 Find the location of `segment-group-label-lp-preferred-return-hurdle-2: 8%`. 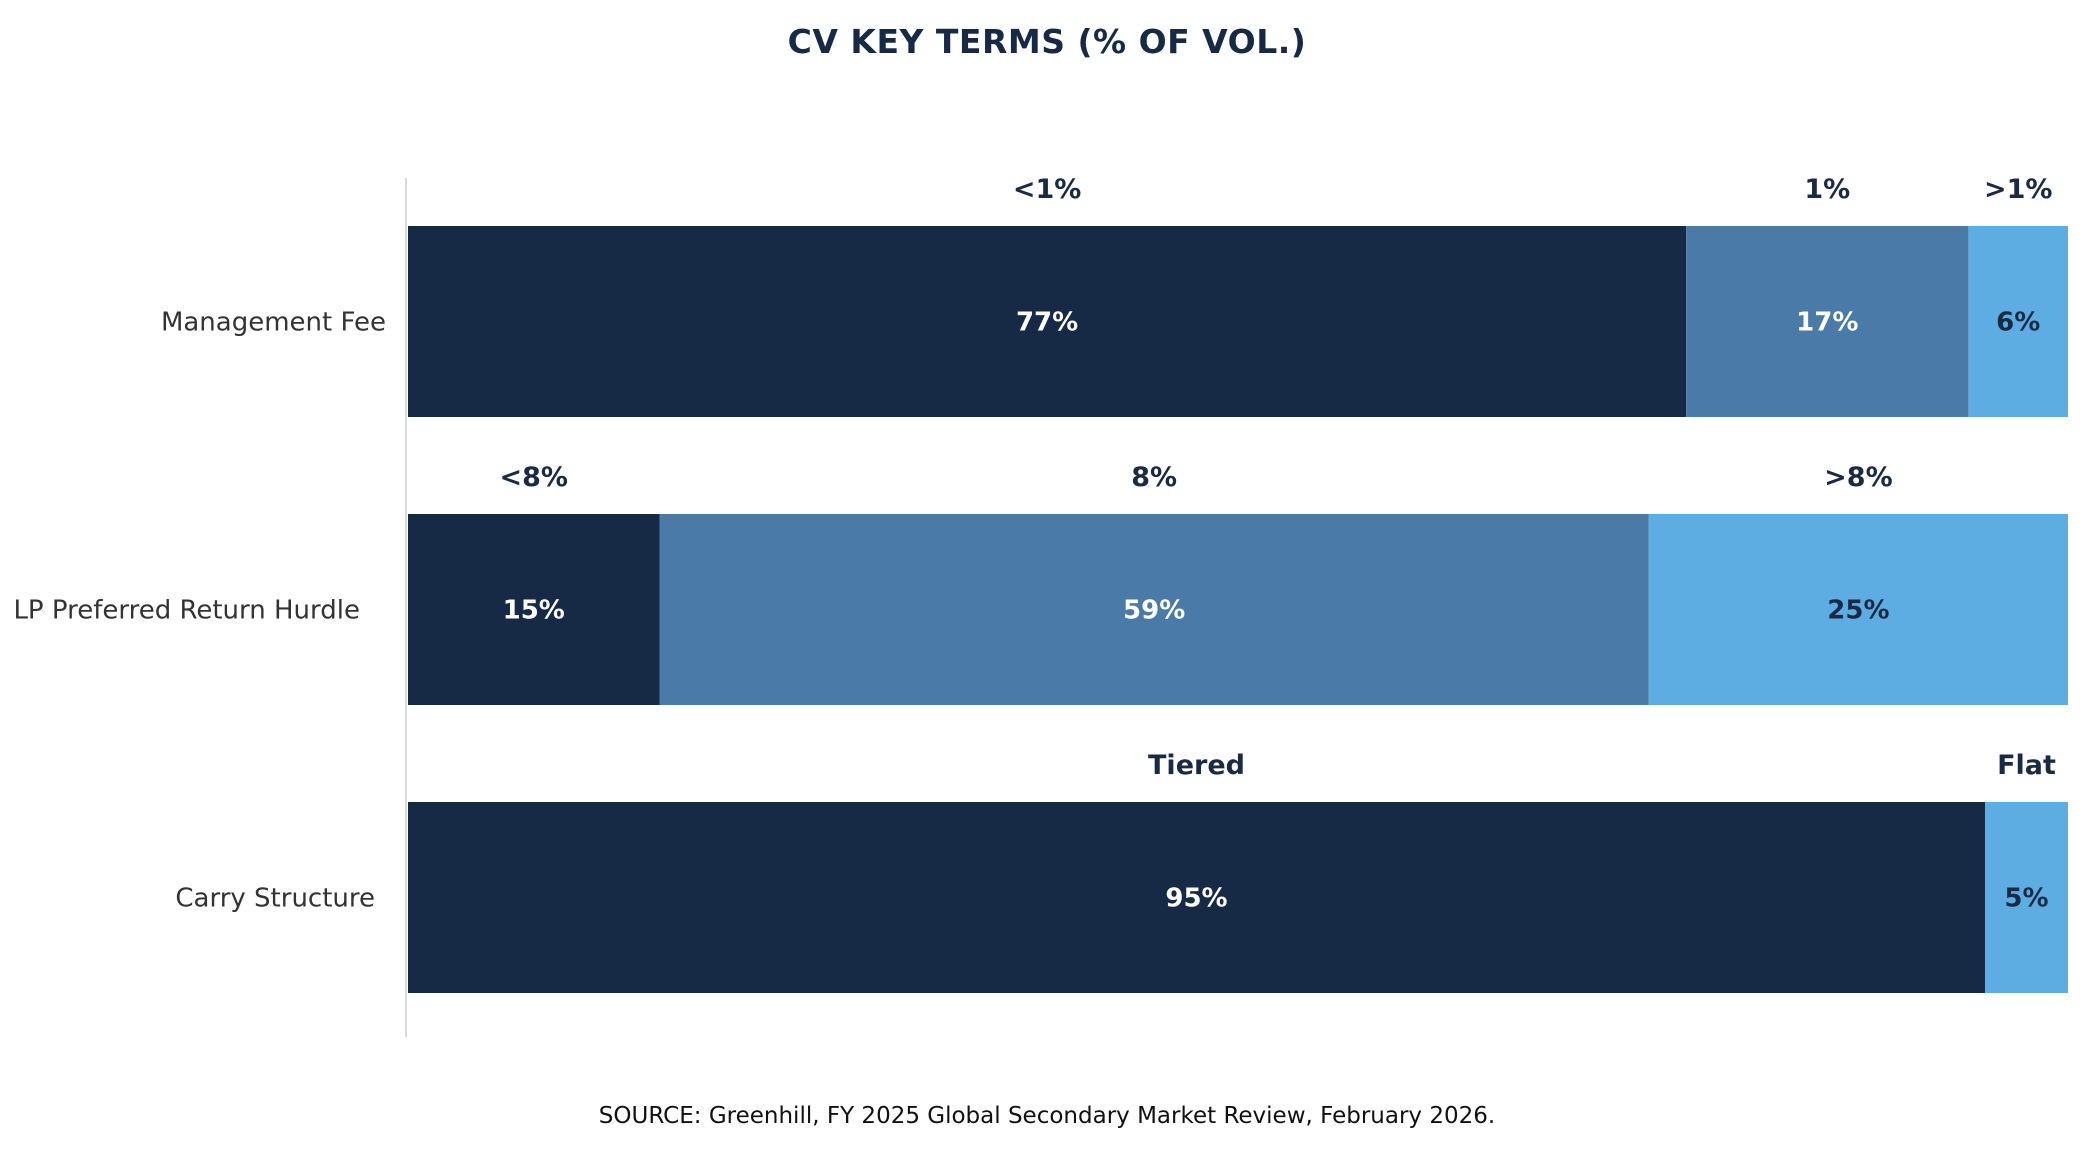

segment-group-label-lp-preferred-return-hurdle-2: 8% is located at coordinates (1154, 477).